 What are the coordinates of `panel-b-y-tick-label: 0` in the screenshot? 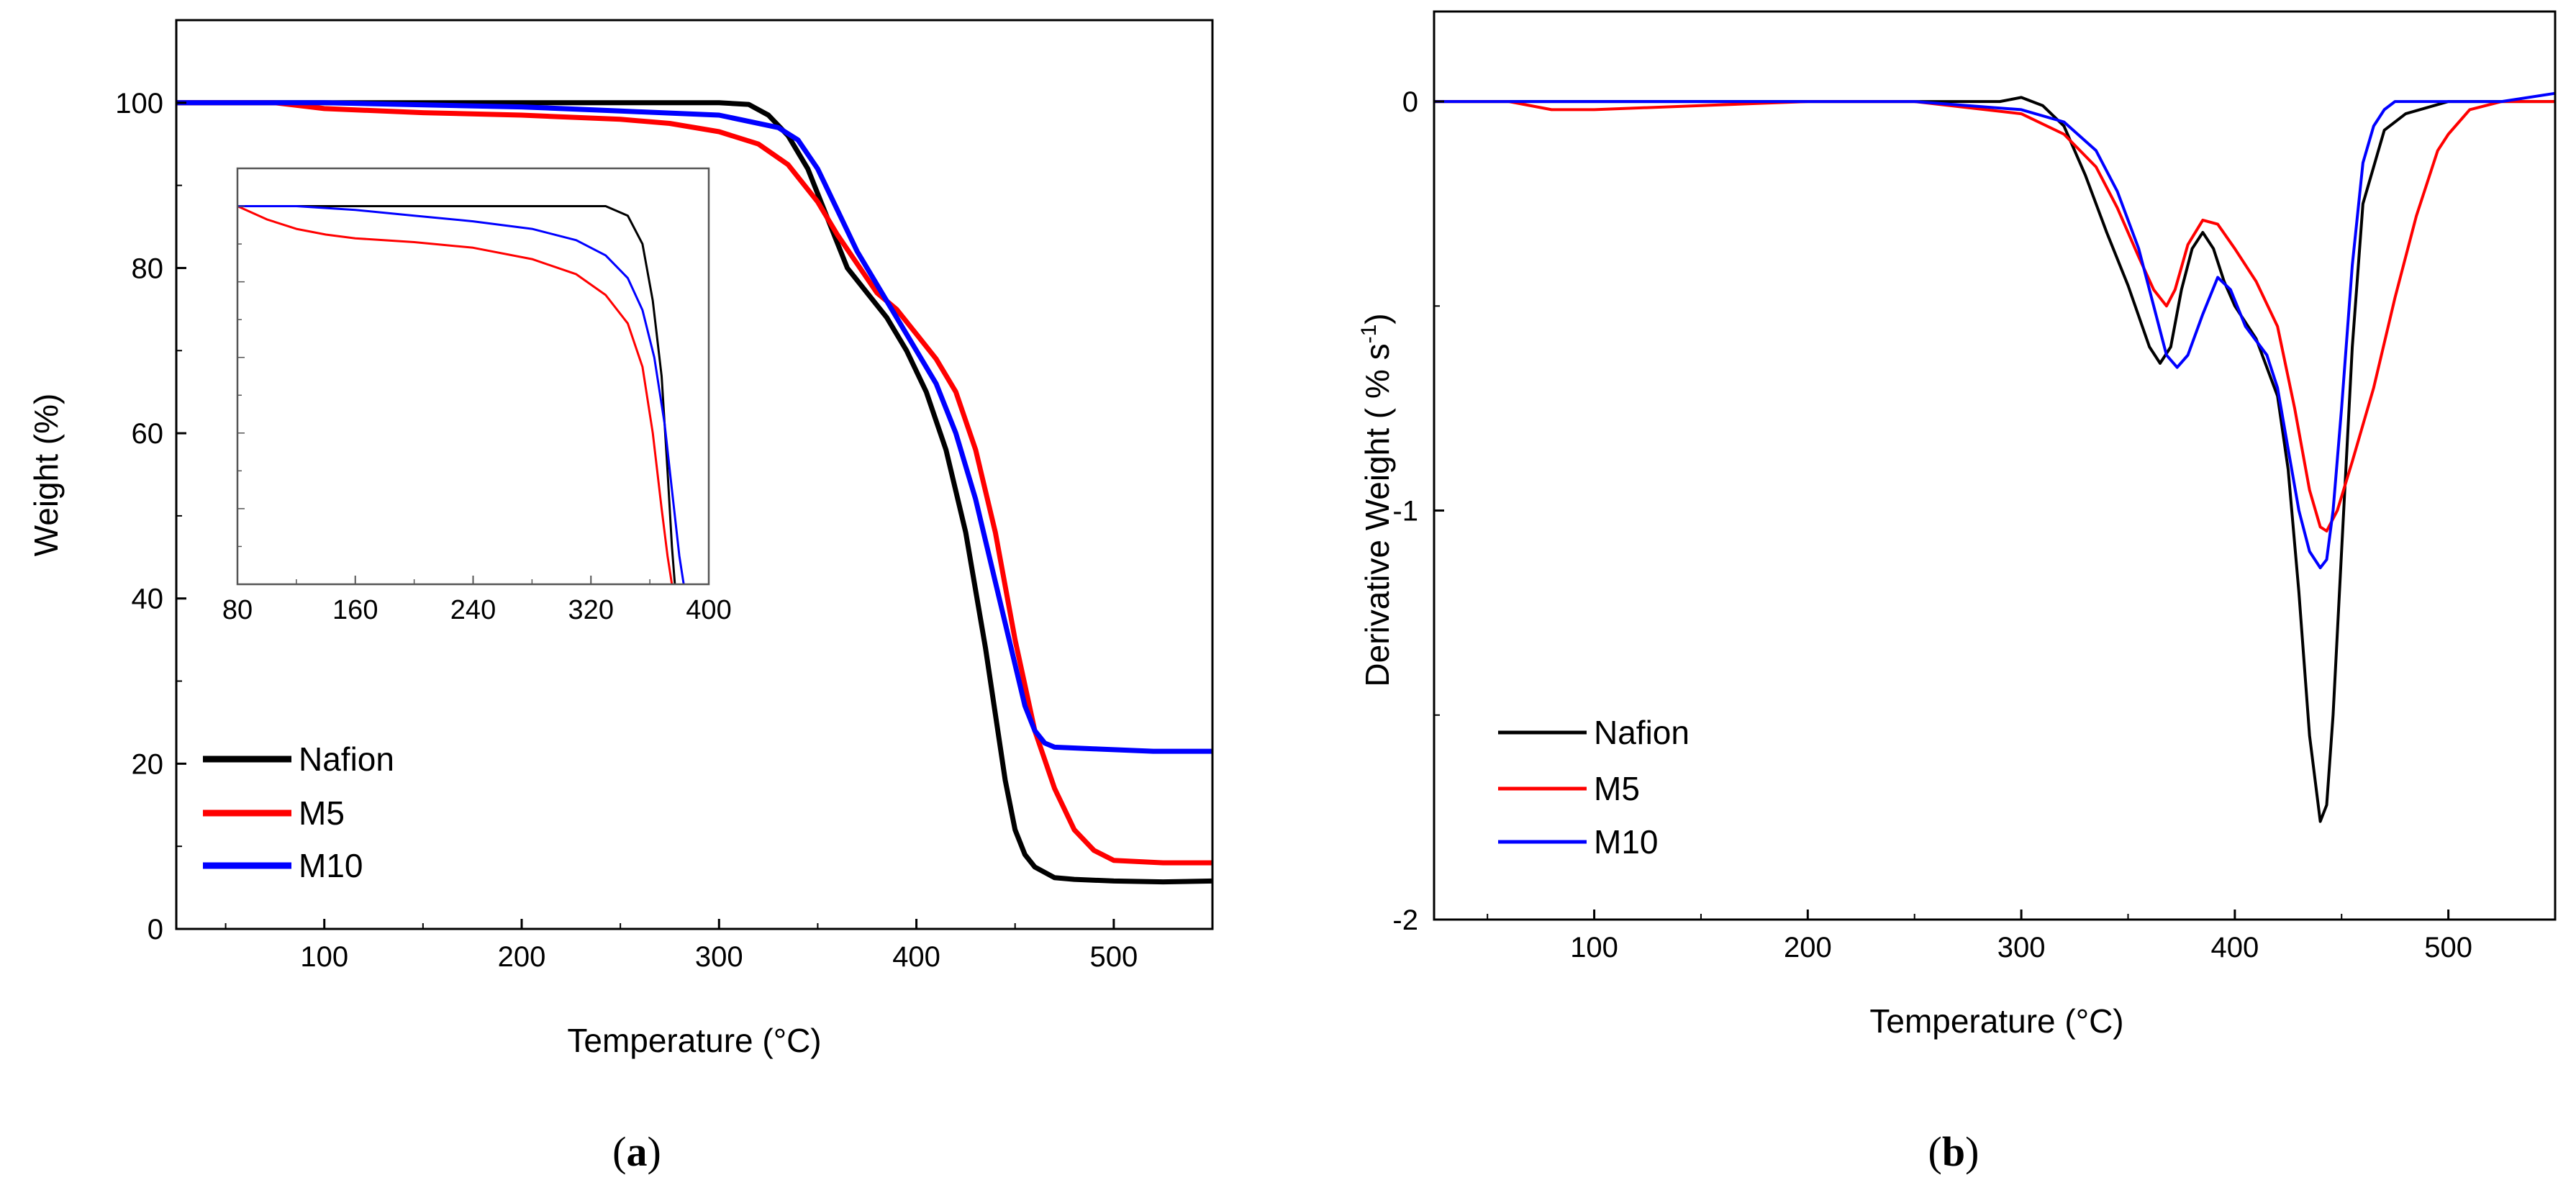 It's located at (1410, 102).